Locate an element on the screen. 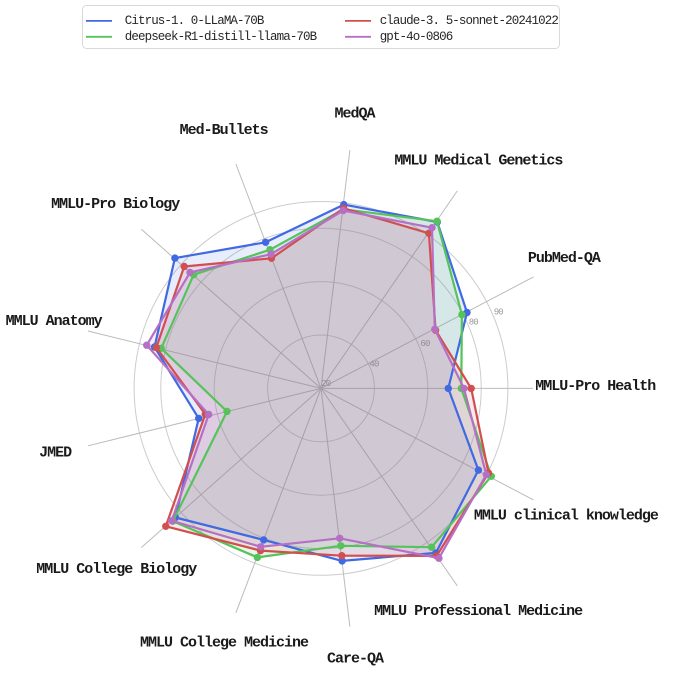 The height and width of the screenshot is (679, 684). svg-text: 60 is located at coordinates (425, 344).